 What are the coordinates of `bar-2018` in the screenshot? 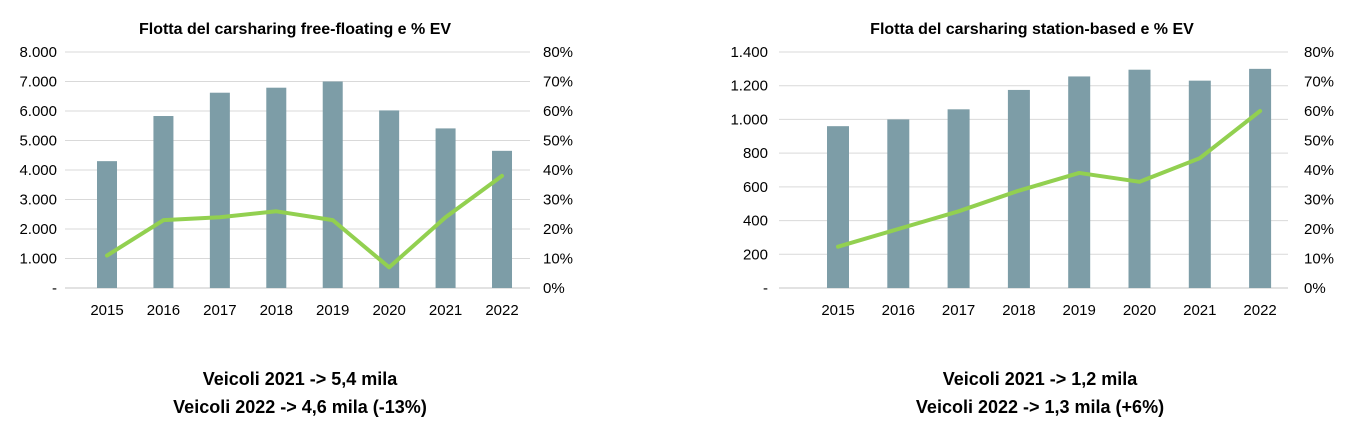 It's located at (276, 187).